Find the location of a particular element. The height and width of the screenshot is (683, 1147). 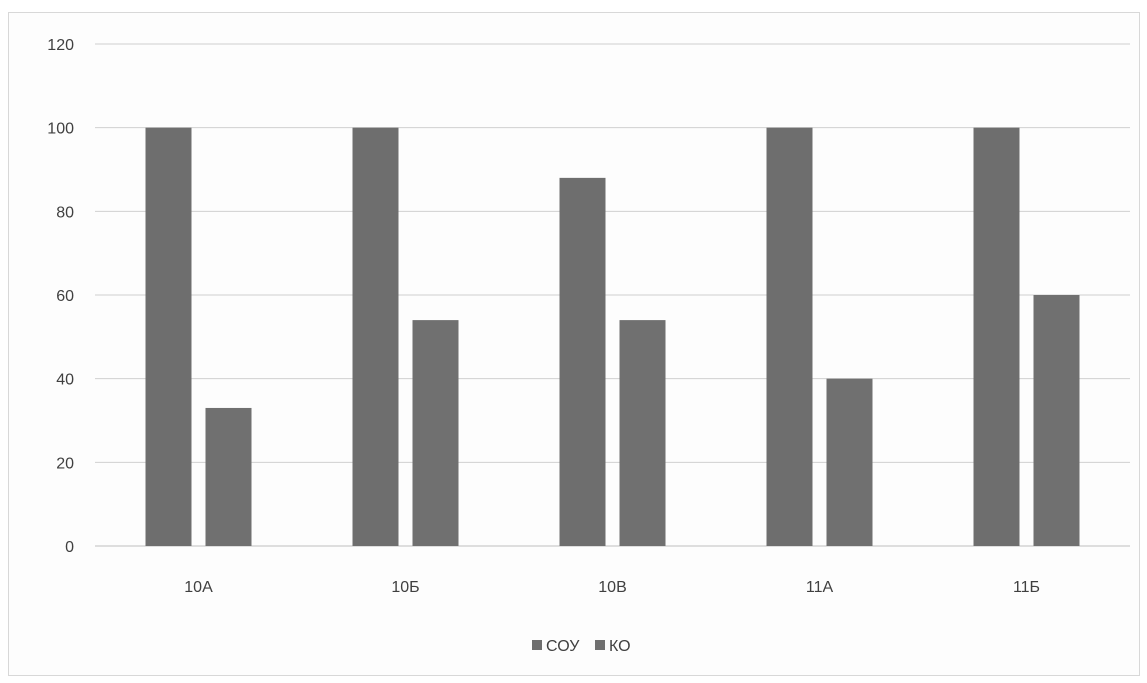

bar-СОУ-10В is located at coordinates (582, 361).